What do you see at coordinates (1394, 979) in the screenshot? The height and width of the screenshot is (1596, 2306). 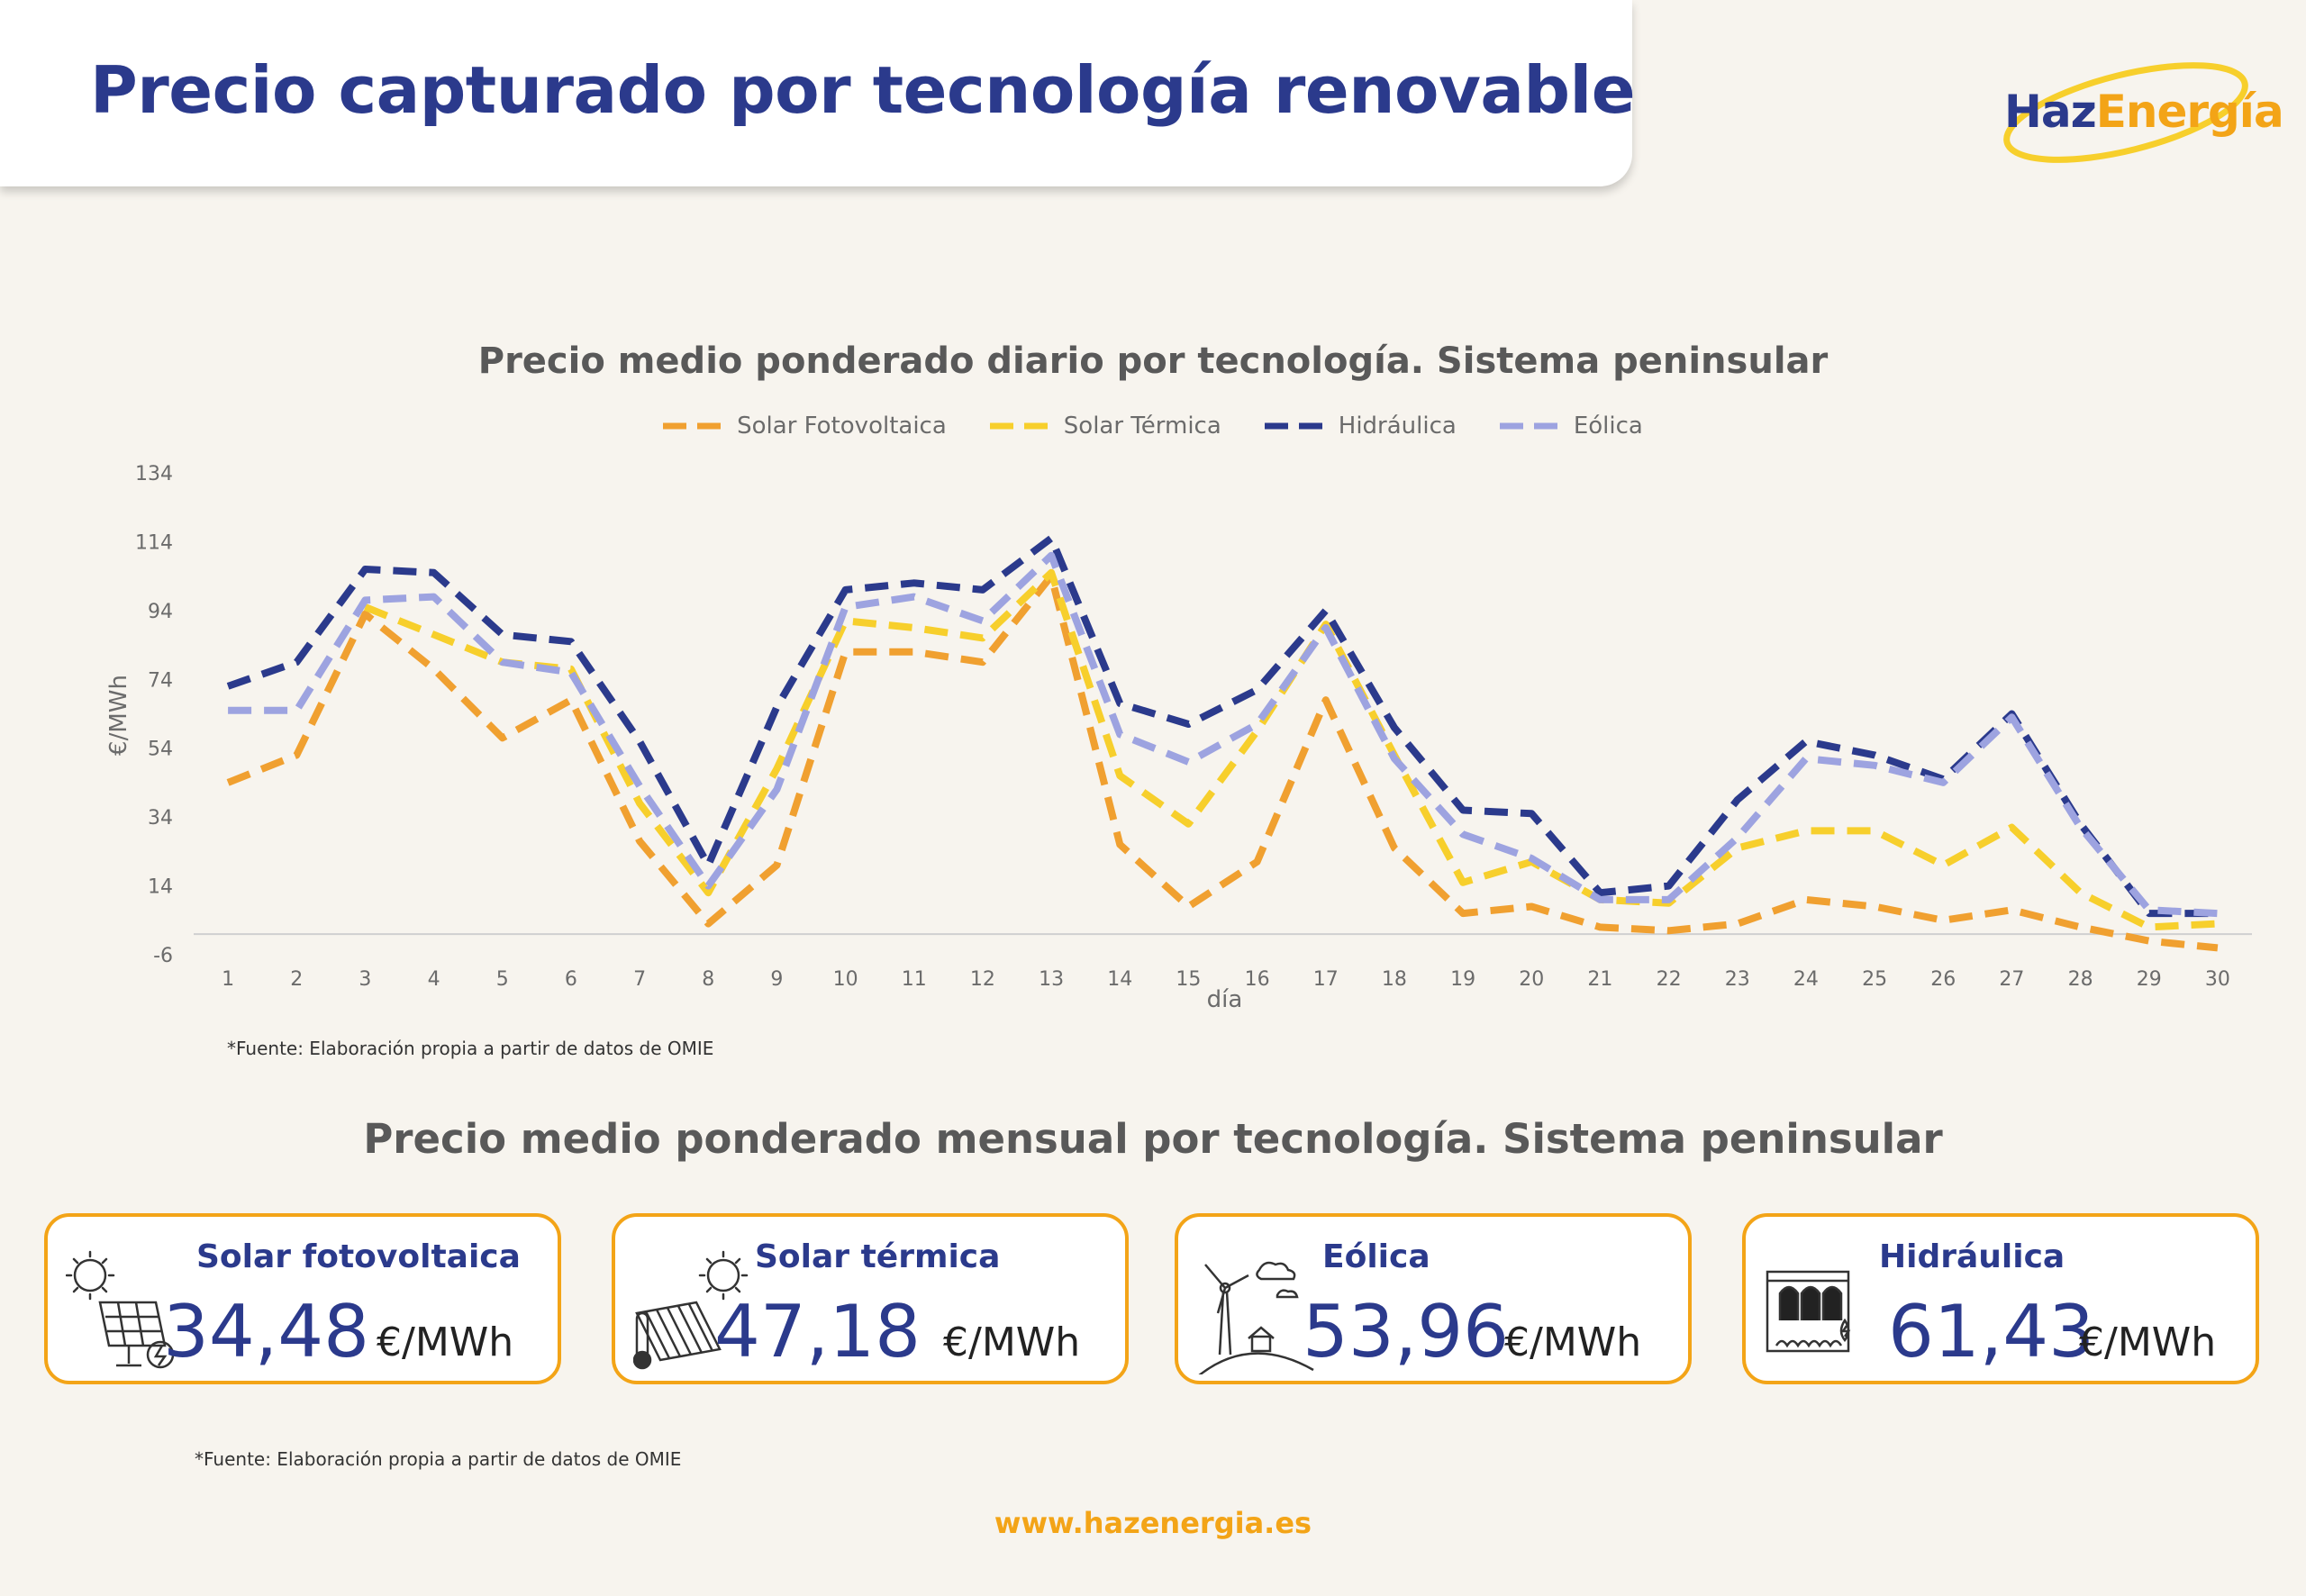 I see `x-tick-label: 18` at bounding box center [1394, 979].